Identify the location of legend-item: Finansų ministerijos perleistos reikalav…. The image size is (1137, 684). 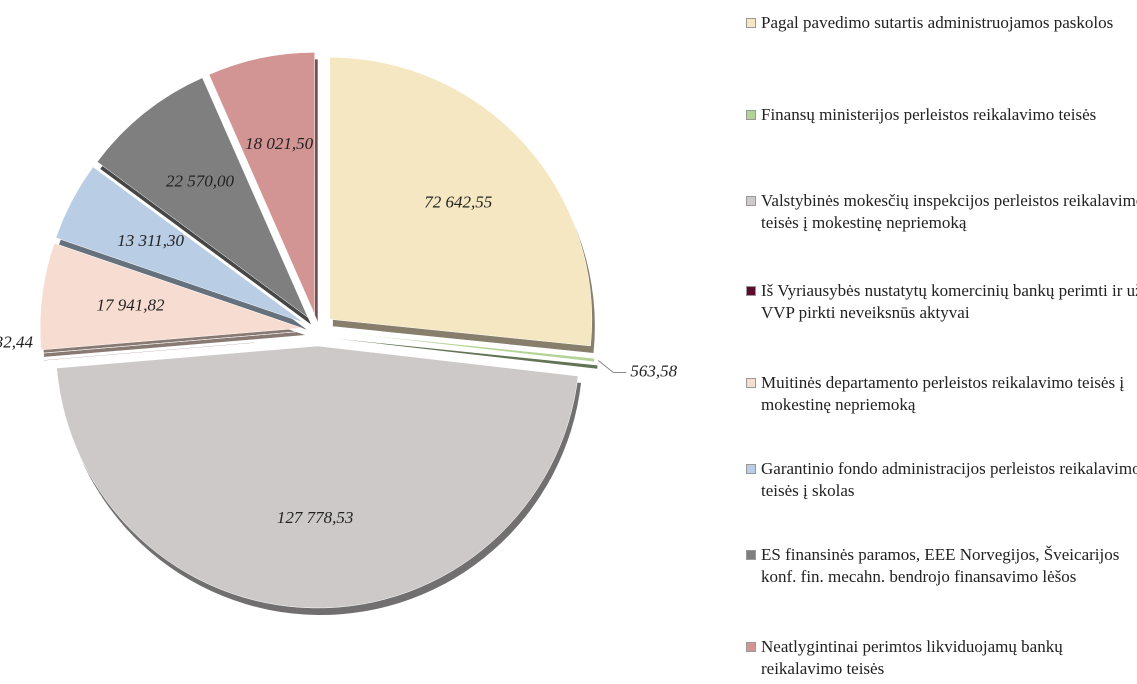
(941, 115).